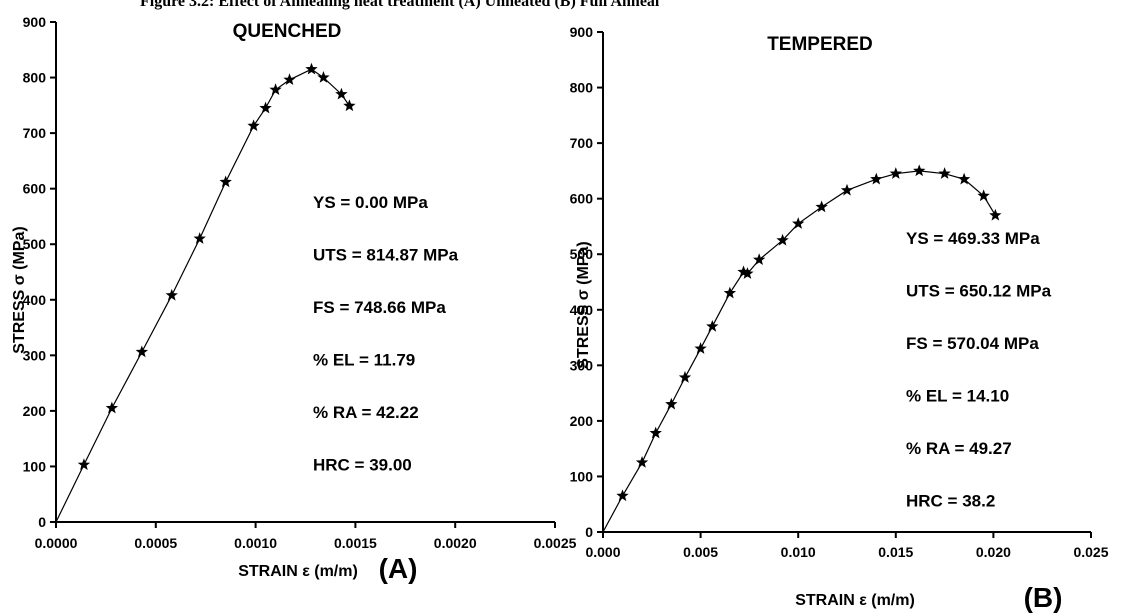 The image size is (1131, 614). What do you see at coordinates (555, 543) in the screenshot?
I see `x-tick-label: 0.0025` at bounding box center [555, 543].